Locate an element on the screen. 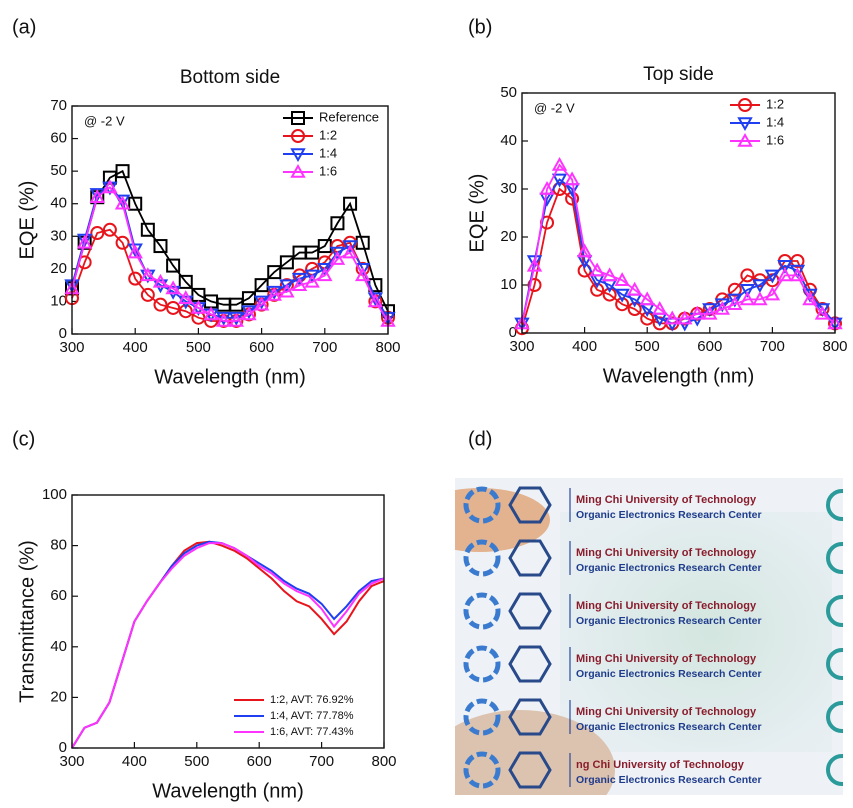 This screenshot has width=853, height=808. y-tick-label: 10 is located at coordinates (508, 284).